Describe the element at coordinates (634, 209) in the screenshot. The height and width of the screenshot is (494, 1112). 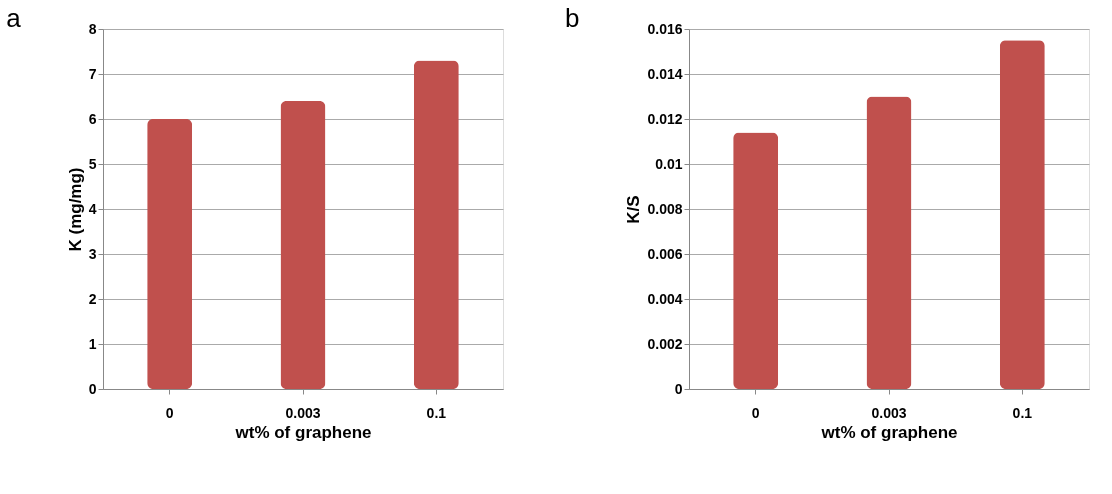
I see `y-axis-title: K/S` at that location.